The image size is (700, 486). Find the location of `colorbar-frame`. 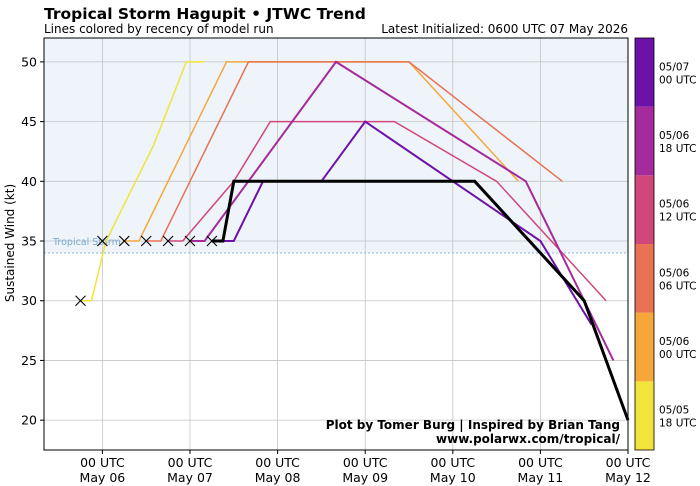

colorbar-frame is located at coordinates (644, 244).